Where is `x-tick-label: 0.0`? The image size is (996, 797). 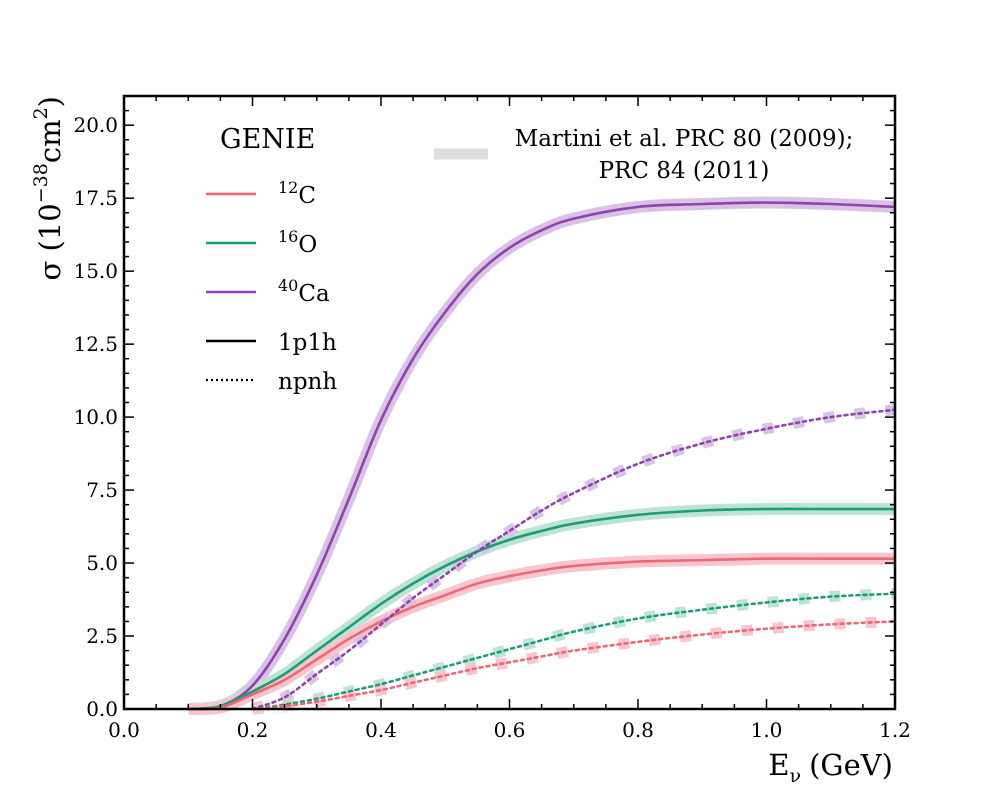
x-tick-label: 0.0 is located at coordinates (124, 730).